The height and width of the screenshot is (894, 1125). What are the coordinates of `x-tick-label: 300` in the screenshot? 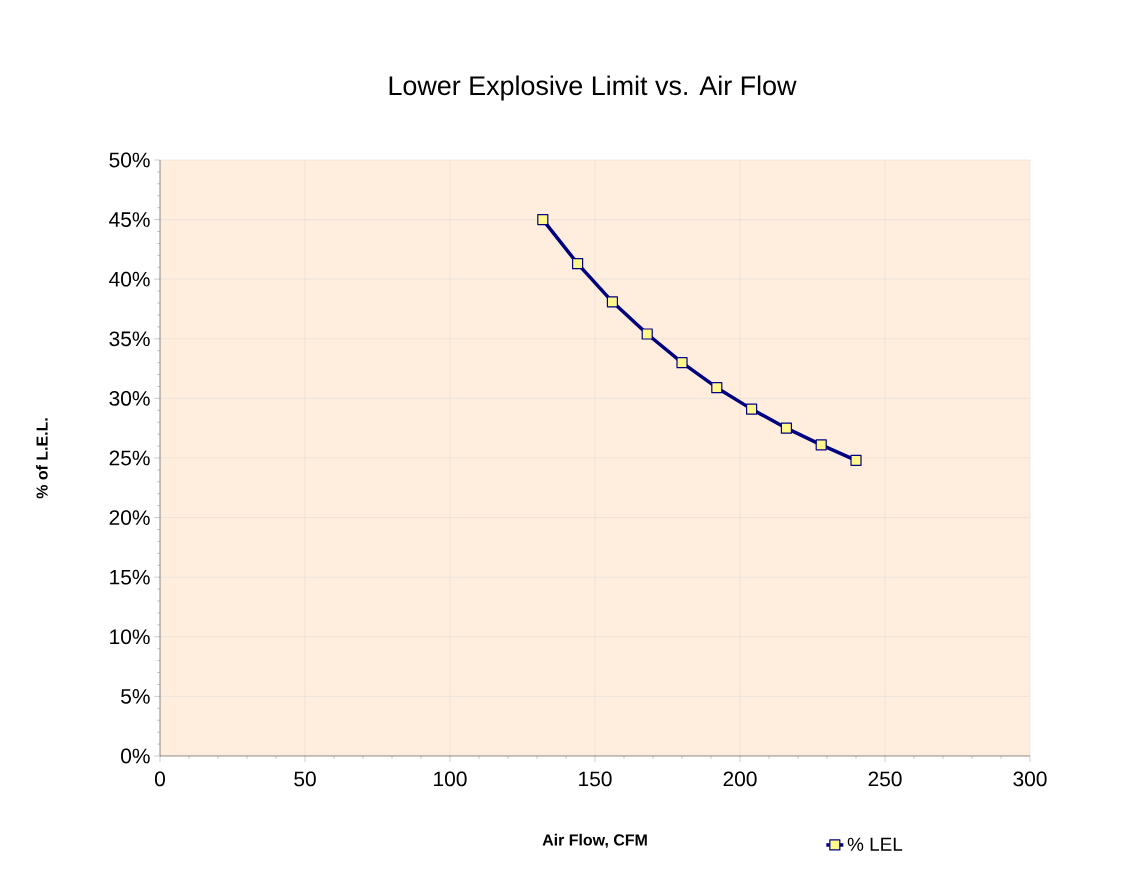 It's located at (1030, 779).